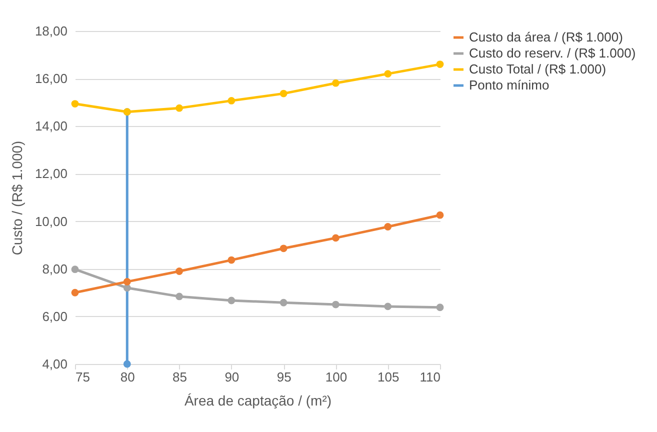  What do you see at coordinates (258, 400) in the screenshot?
I see `x-axis-title: Área de captação / (m²)` at bounding box center [258, 400].